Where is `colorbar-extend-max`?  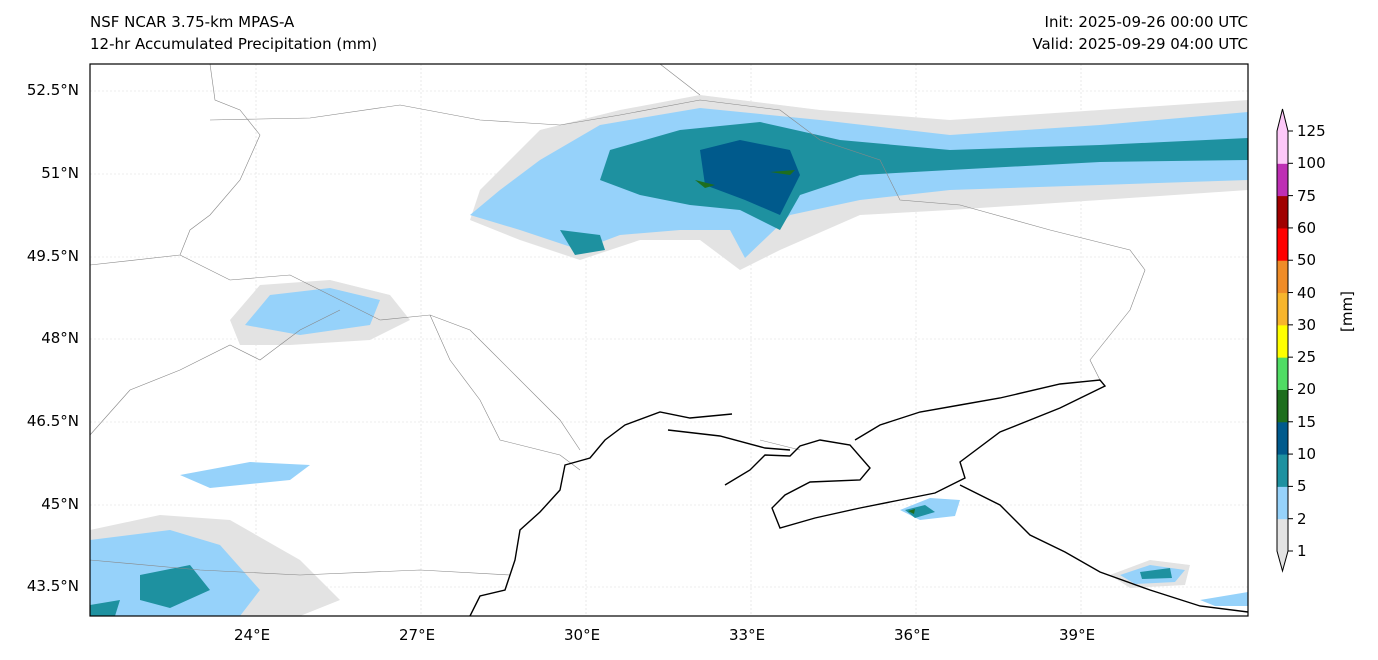 colorbar-extend-max is located at coordinates (1282, 120).